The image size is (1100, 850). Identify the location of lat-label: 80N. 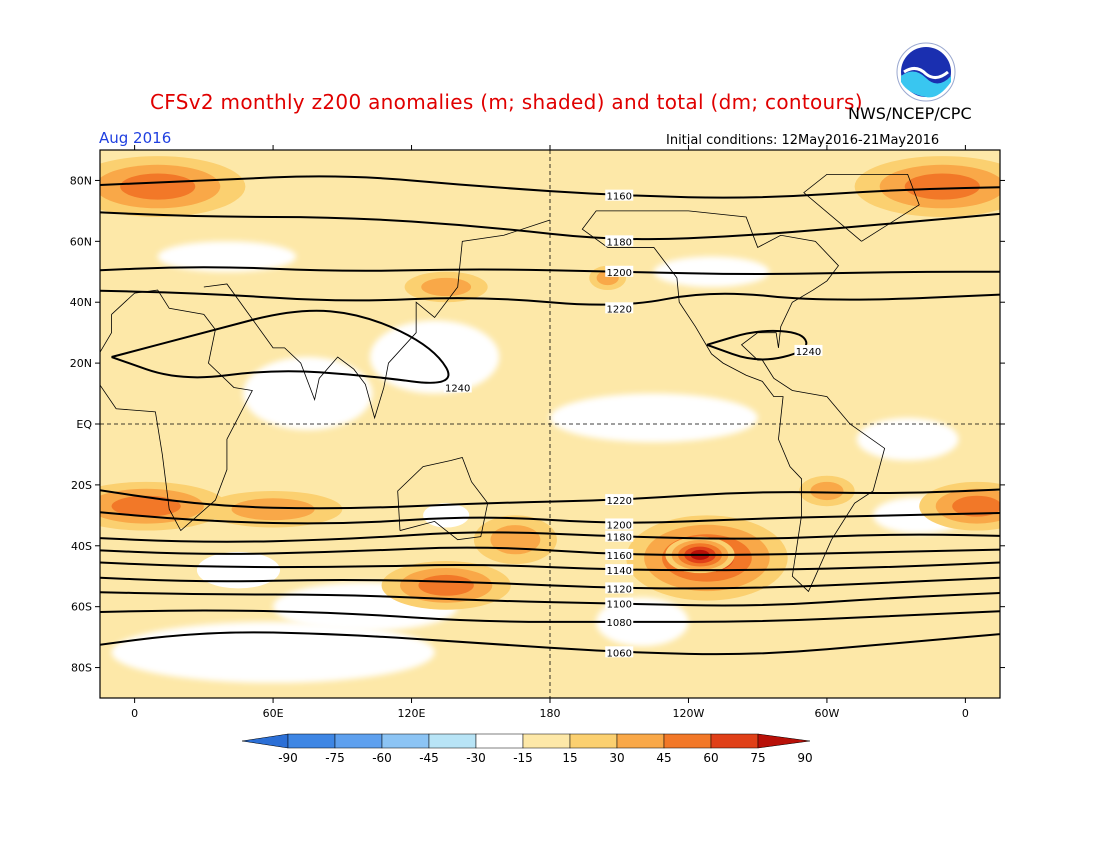
(81, 180).